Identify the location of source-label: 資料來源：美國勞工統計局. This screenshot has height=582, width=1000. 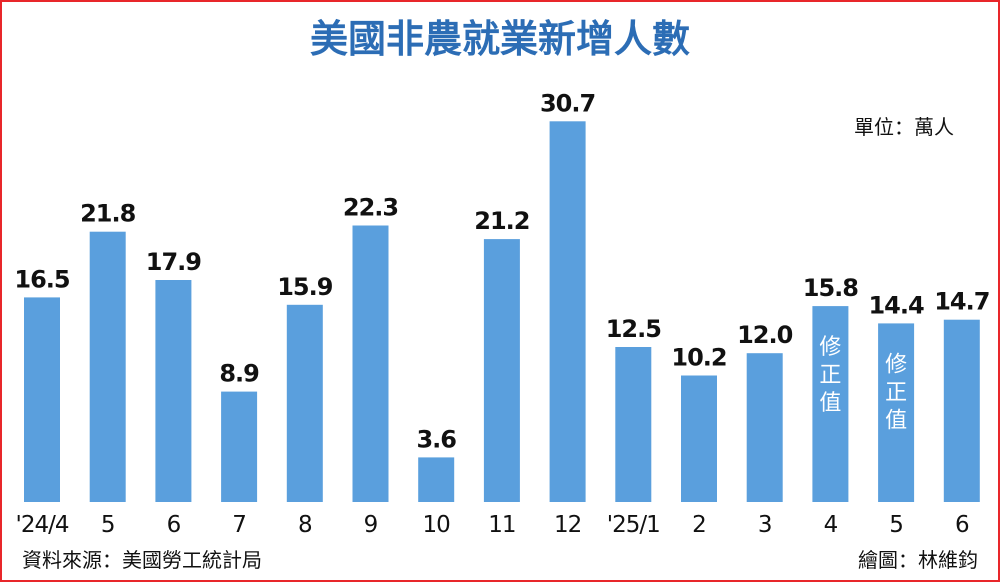
(142, 560).